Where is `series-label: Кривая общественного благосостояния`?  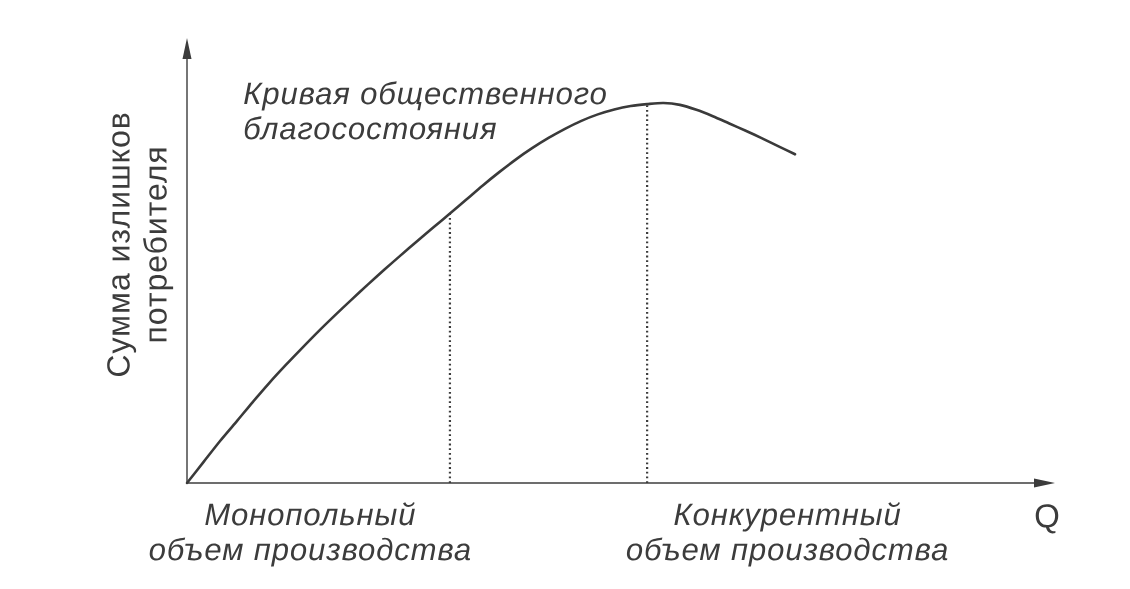 series-label: Кривая общественного благосостояния is located at coordinates (425, 110).